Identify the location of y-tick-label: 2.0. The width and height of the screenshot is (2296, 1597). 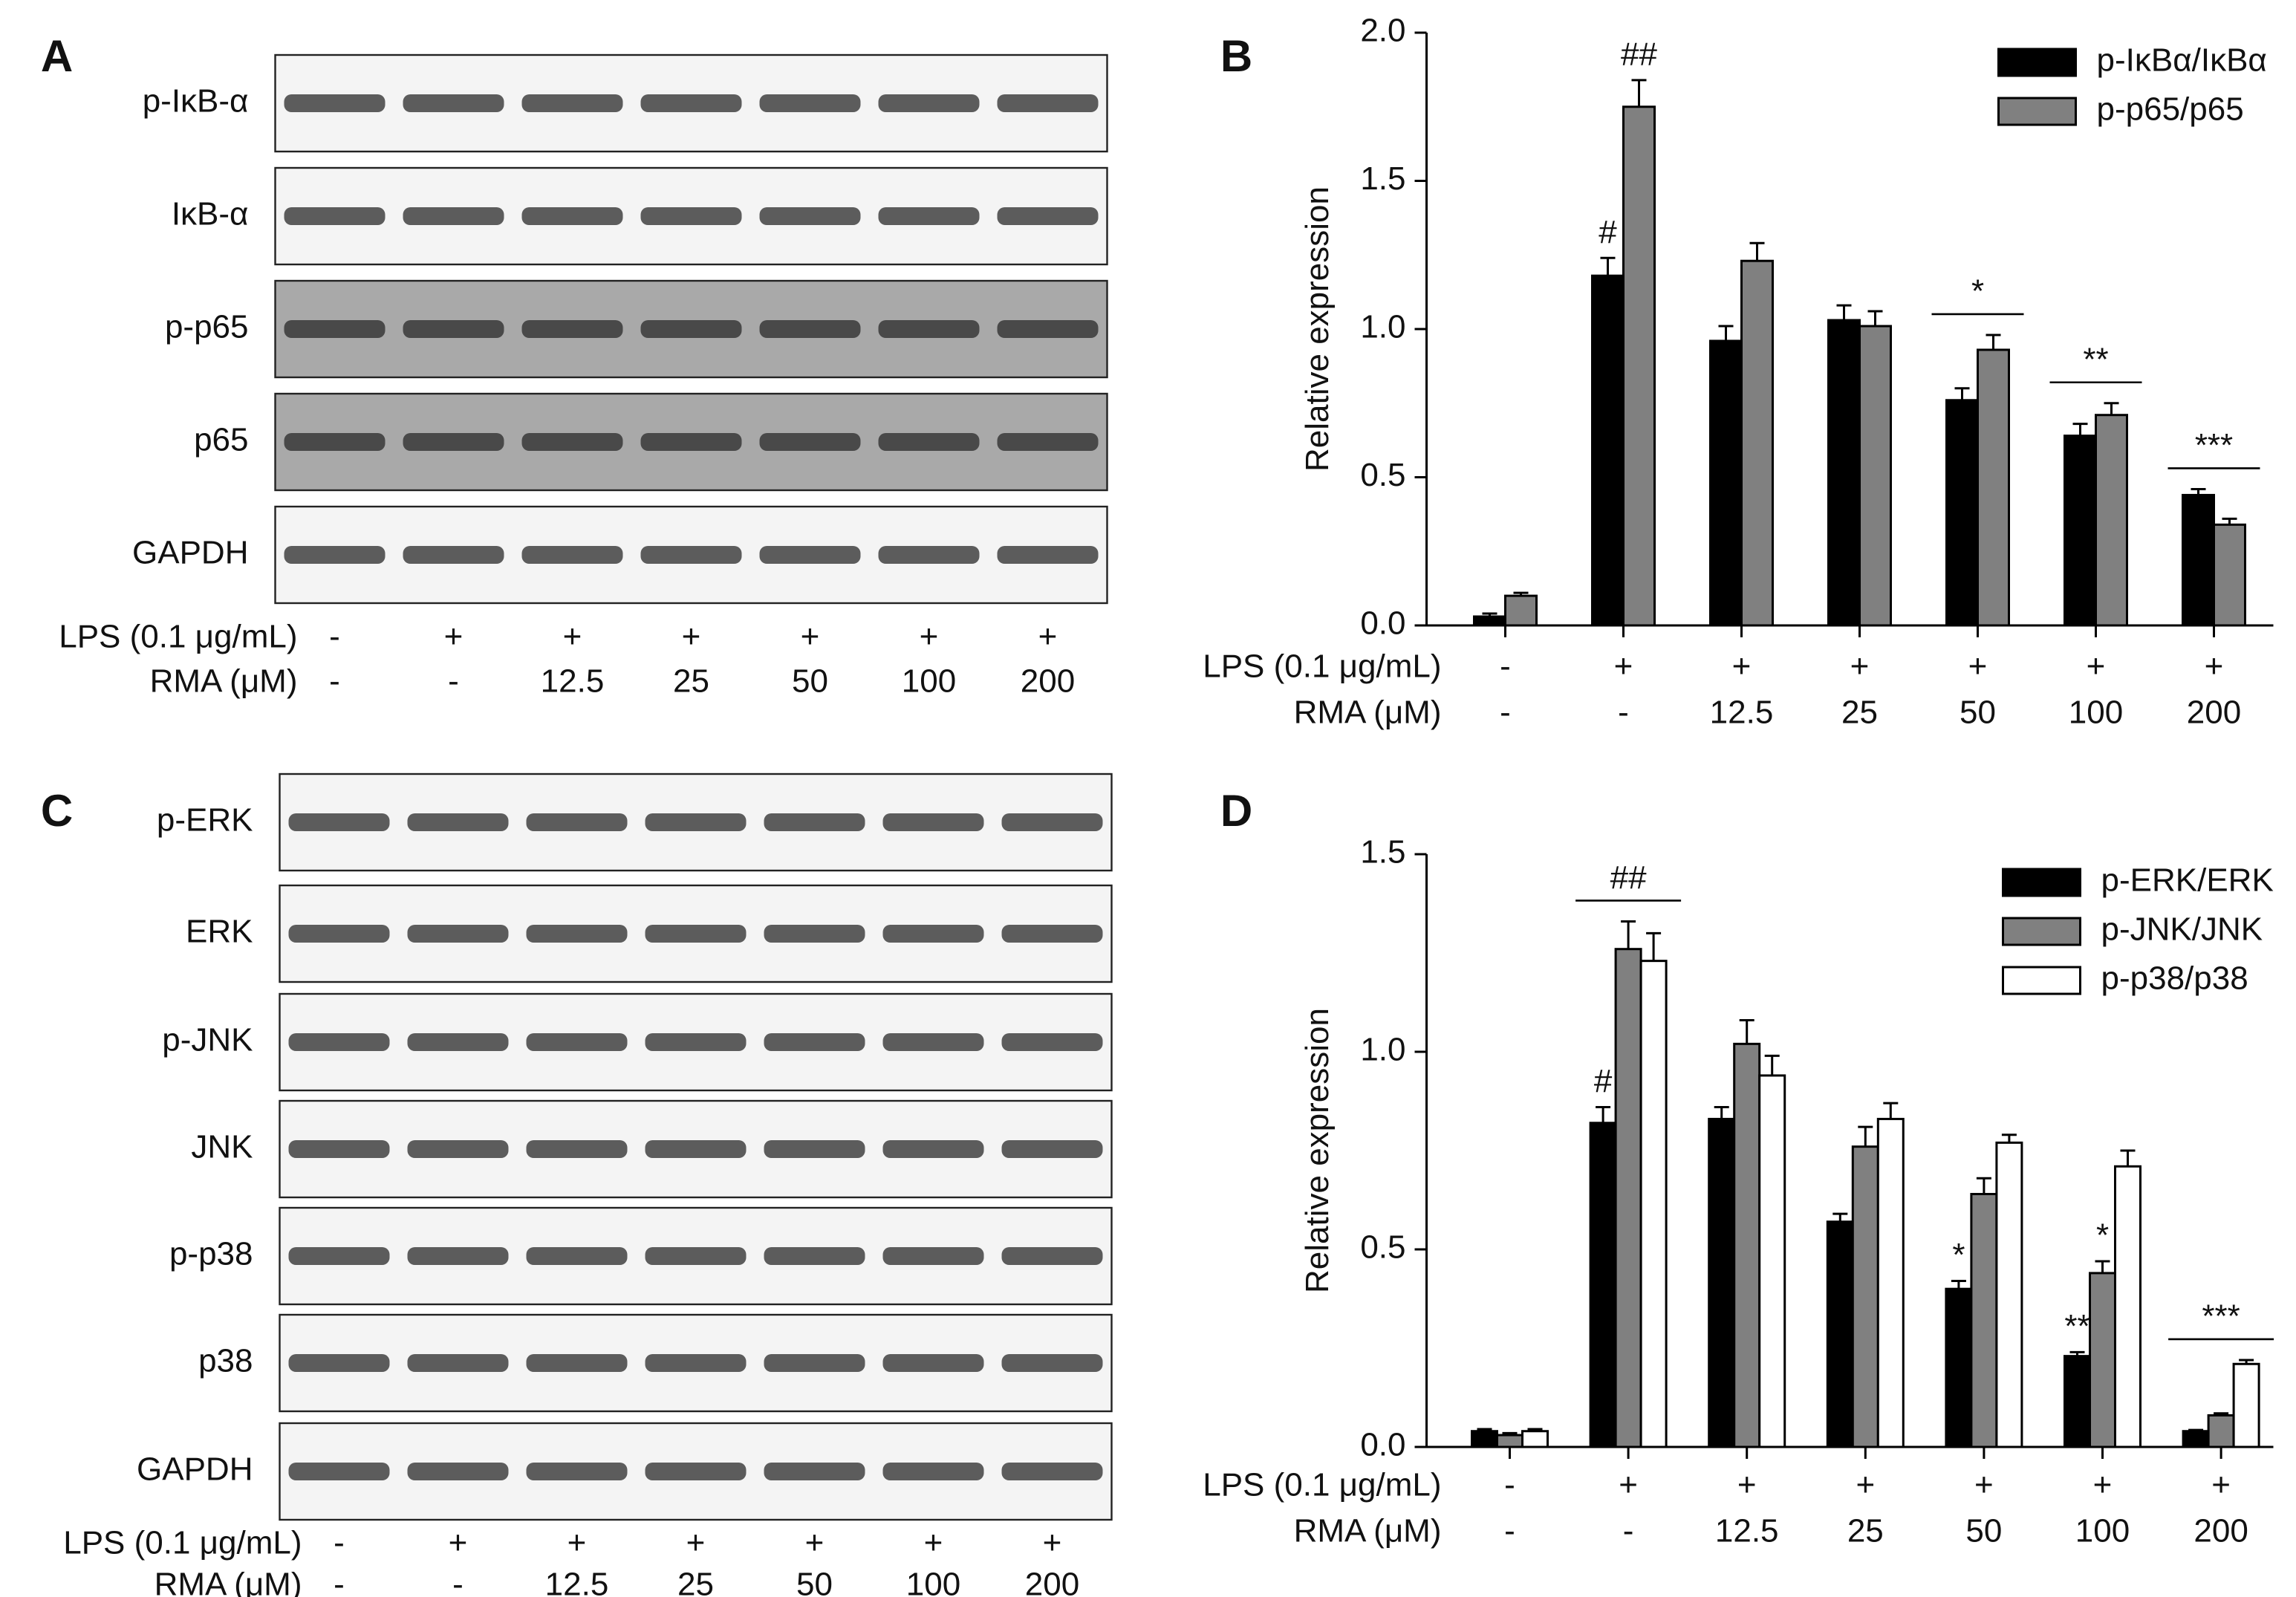
(1382, 31).